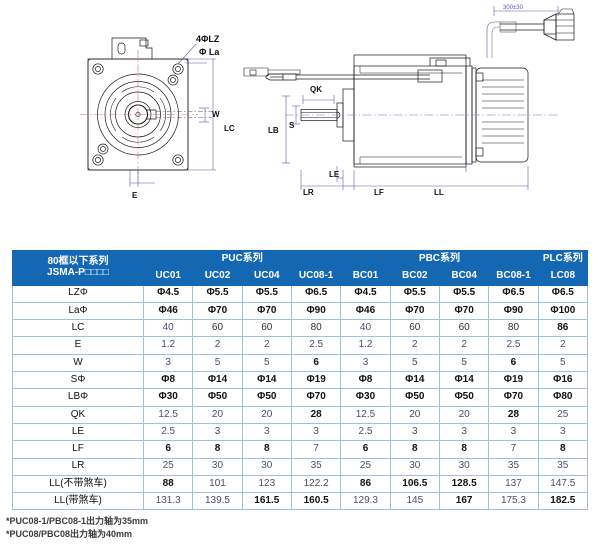 This screenshot has height=551, width=600. I want to click on cell: 2.5, so click(365, 432).